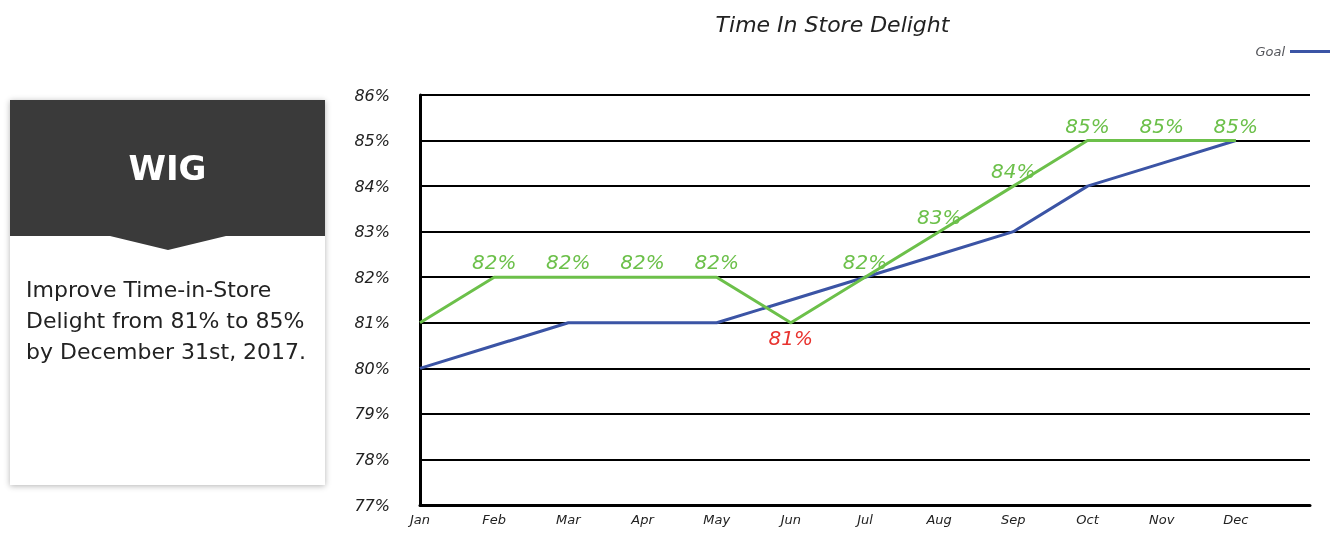  I want to click on y-tick-label: 86%, so click(372, 95).